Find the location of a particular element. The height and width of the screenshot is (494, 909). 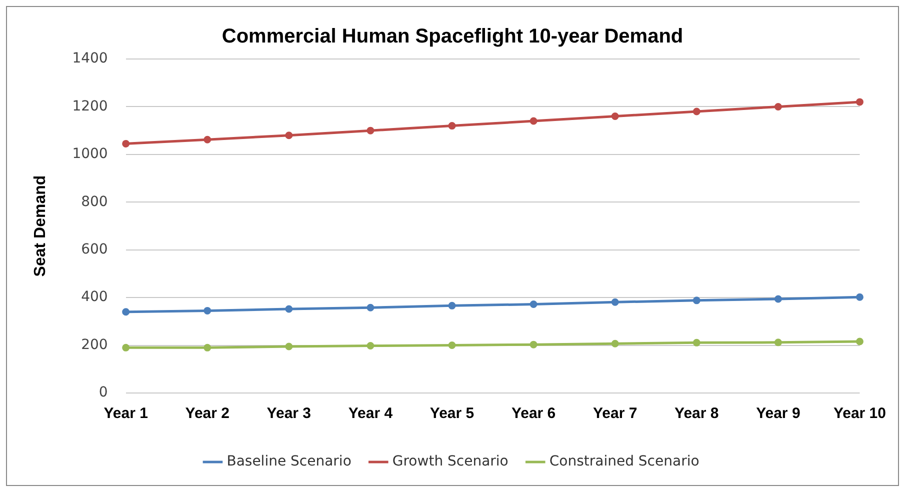

legend-label: Baseline Scenario is located at coordinates (289, 462).